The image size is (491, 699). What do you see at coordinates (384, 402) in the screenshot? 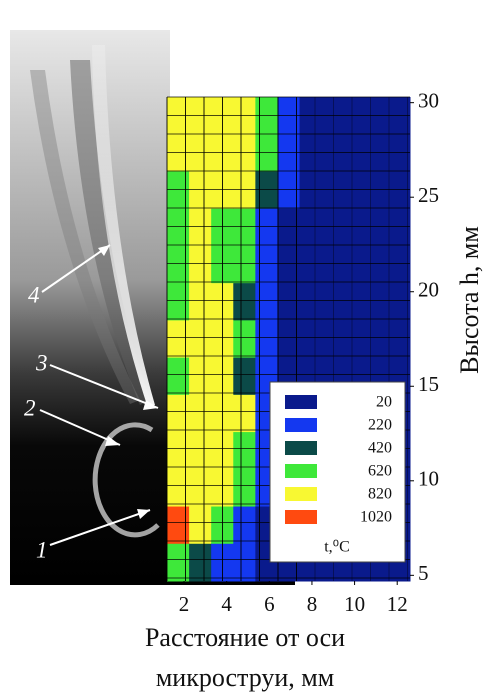
I see `legend-label: 20` at bounding box center [384, 402].